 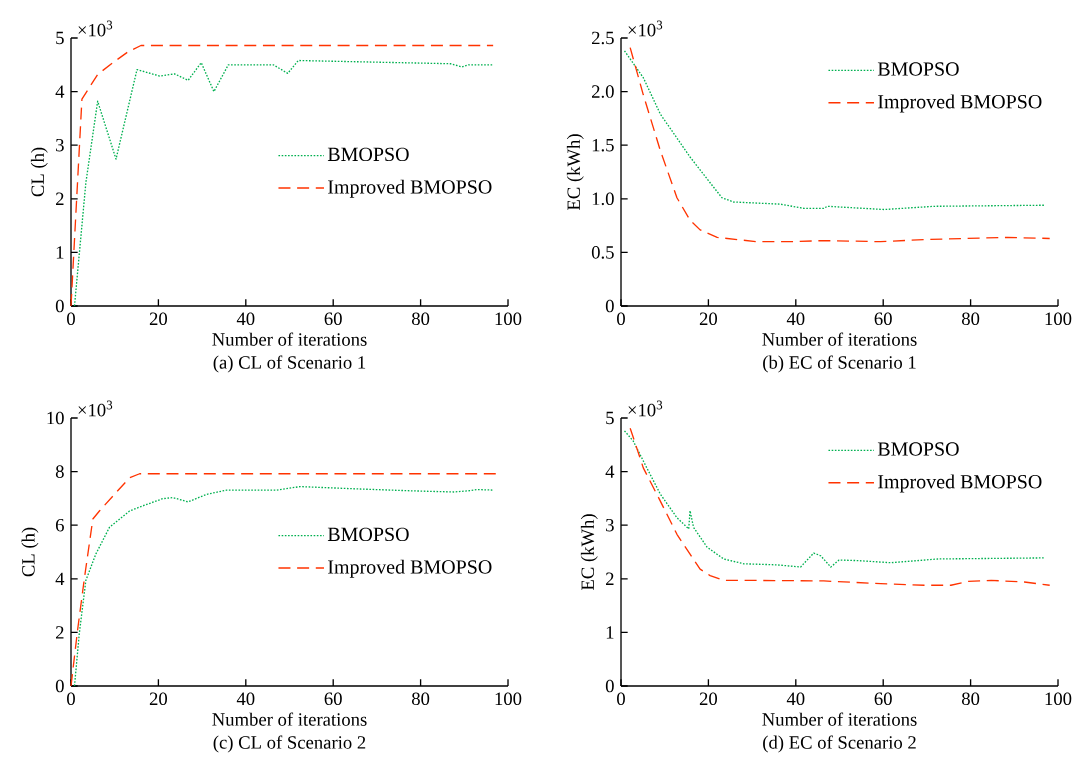 What do you see at coordinates (603, 91) in the screenshot?
I see `y-tick-label: 2.0` at bounding box center [603, 91].